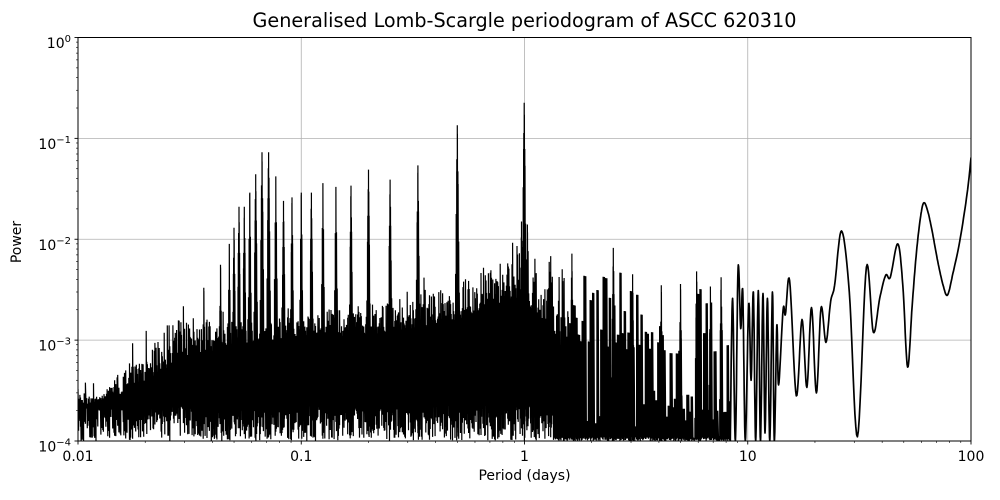  I want to click on y-tick-label: 10⁻³, so click(54, 346).